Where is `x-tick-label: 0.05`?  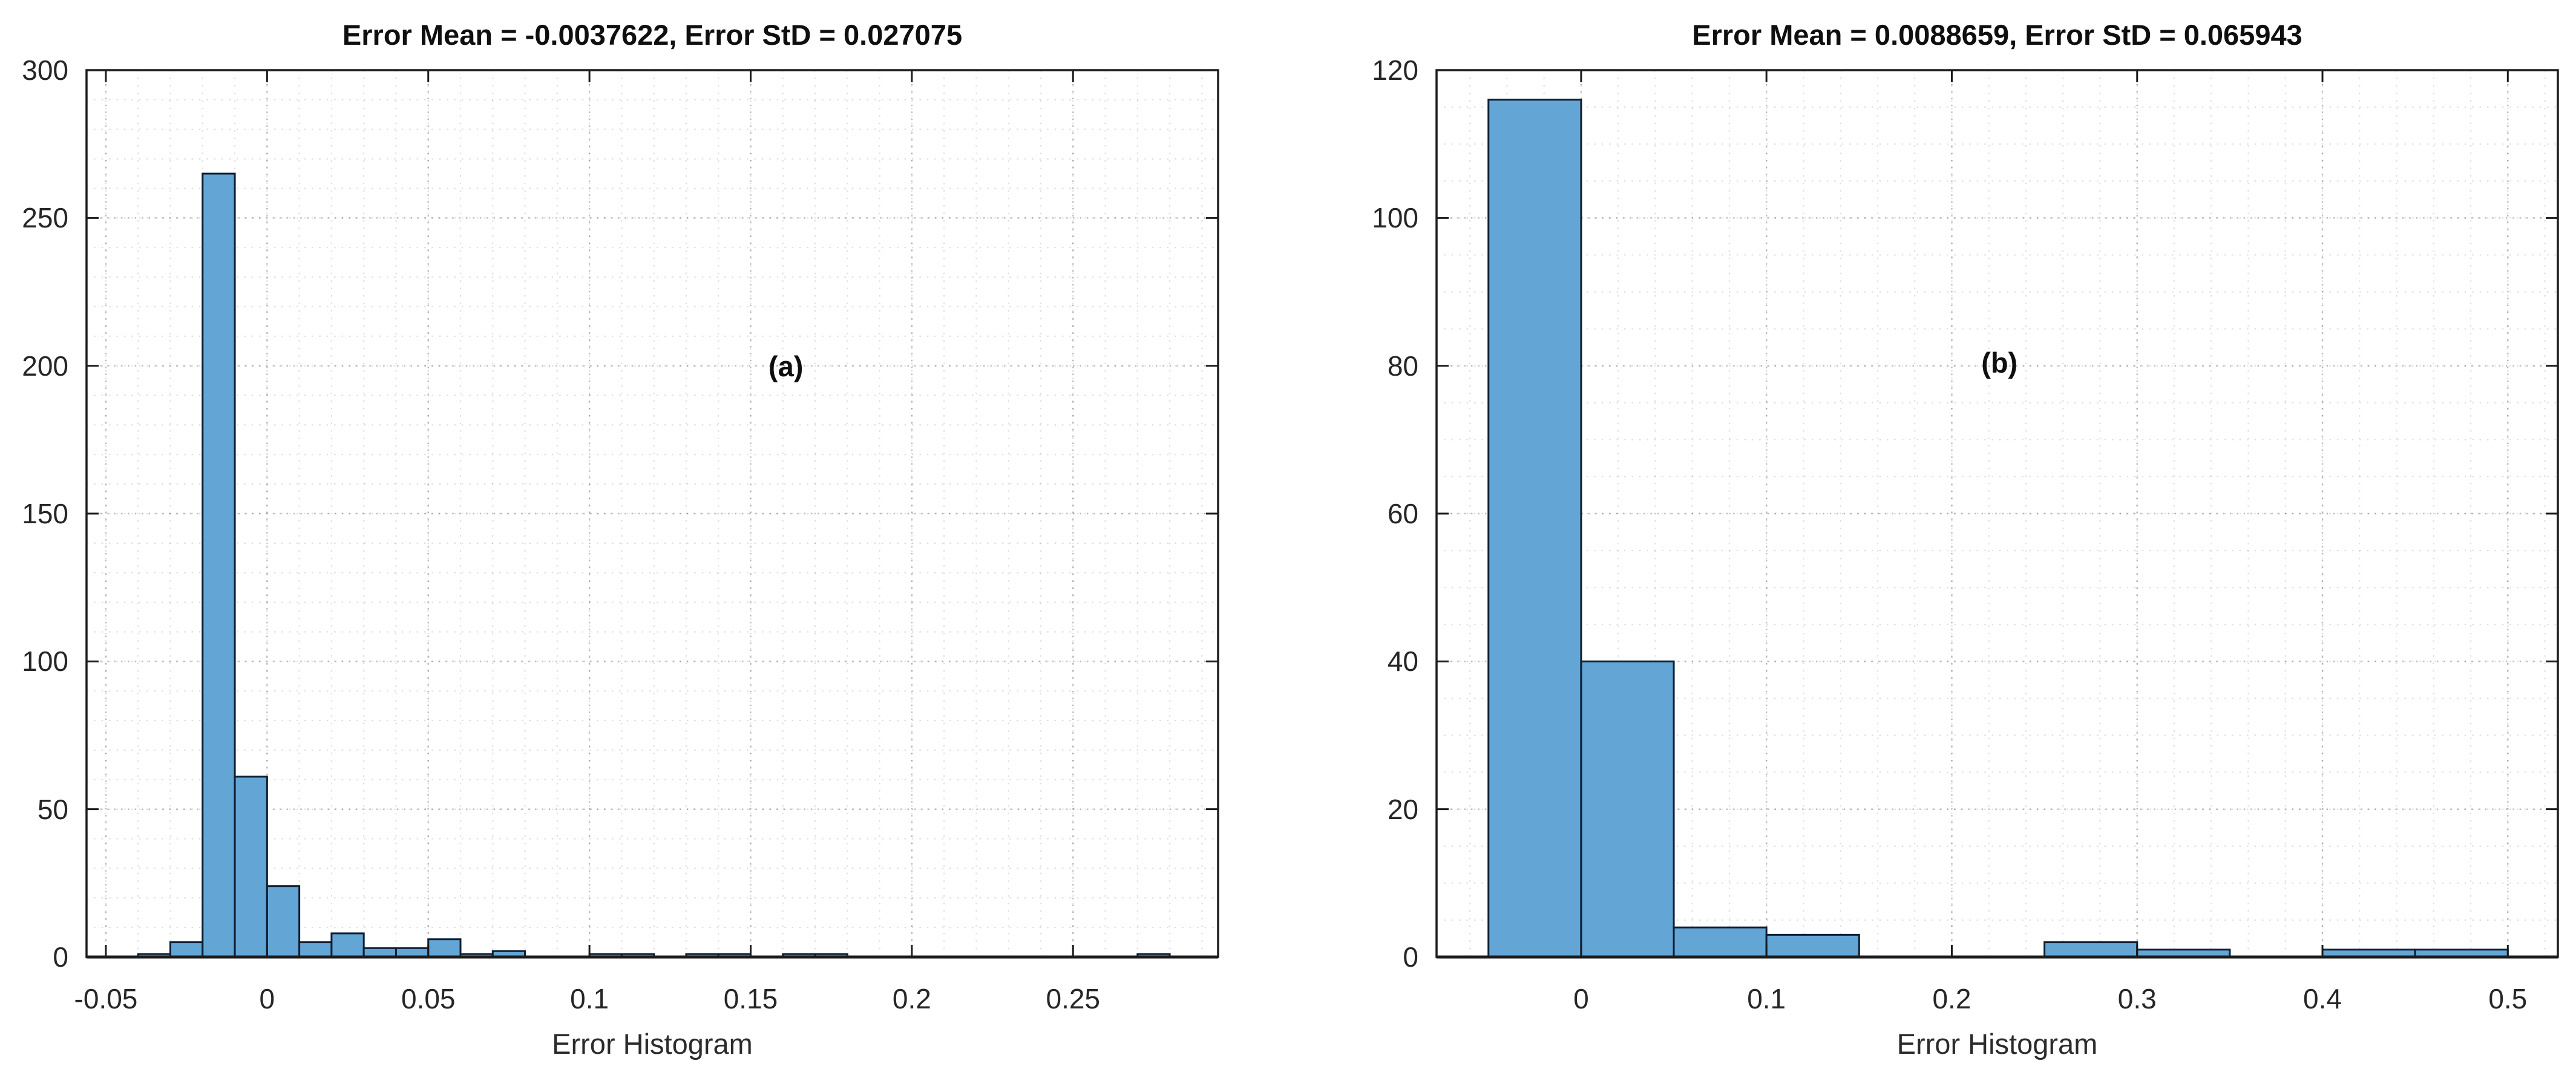 x-tick-label: 0.05 is located at coordinates (428, 998).